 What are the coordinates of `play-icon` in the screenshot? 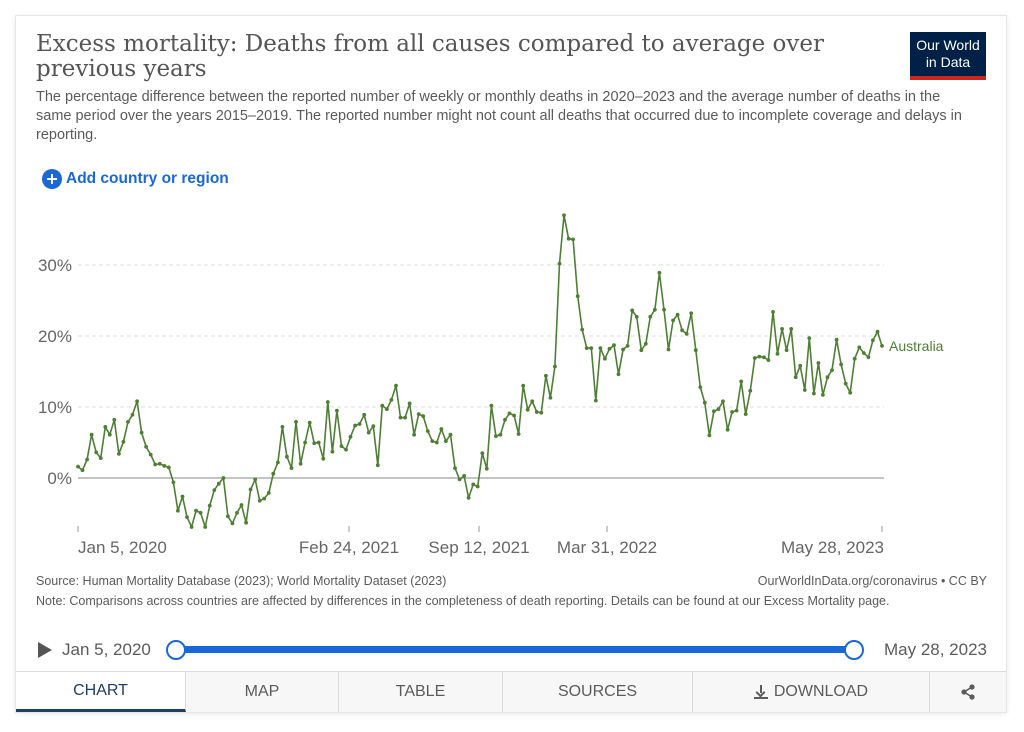 It's located at (45, 650).